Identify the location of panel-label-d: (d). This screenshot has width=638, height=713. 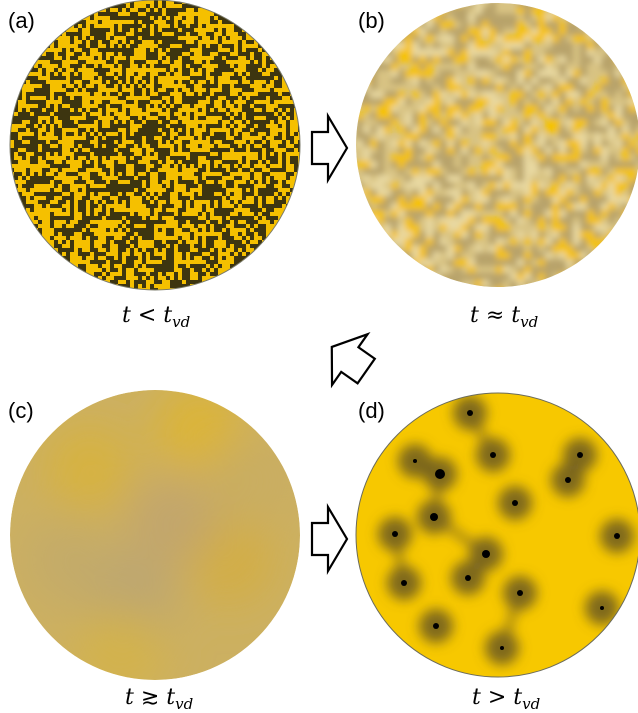
(371, 410).